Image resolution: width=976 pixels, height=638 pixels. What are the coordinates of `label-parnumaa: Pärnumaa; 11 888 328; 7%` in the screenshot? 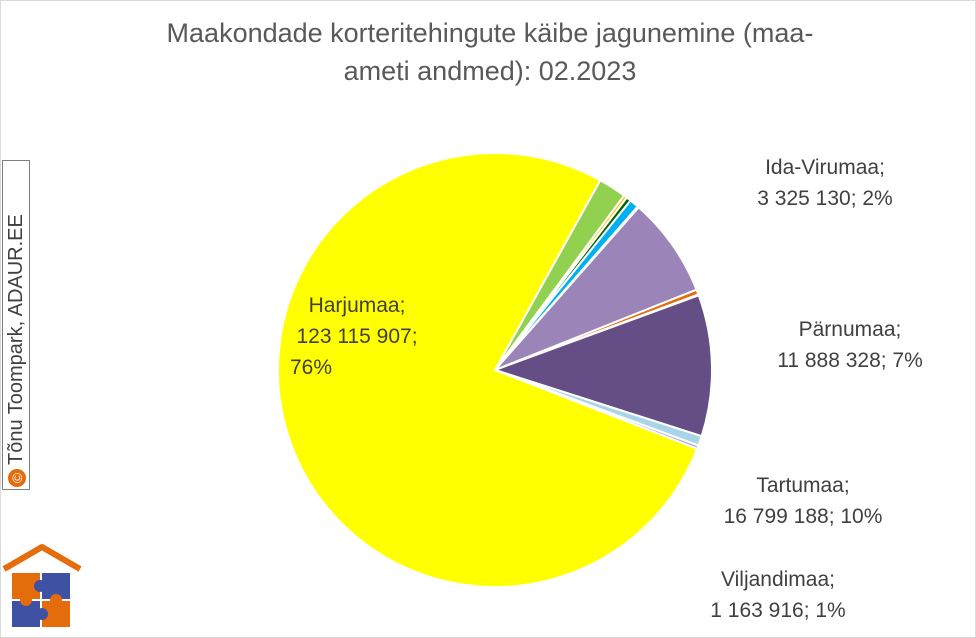 It's located at (850, 345).